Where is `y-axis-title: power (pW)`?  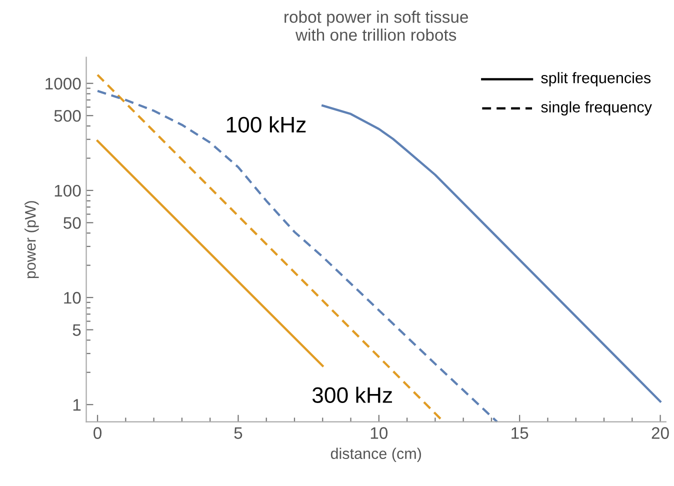 y-axis-title: power (pW) is located at coordinates (31, 239).